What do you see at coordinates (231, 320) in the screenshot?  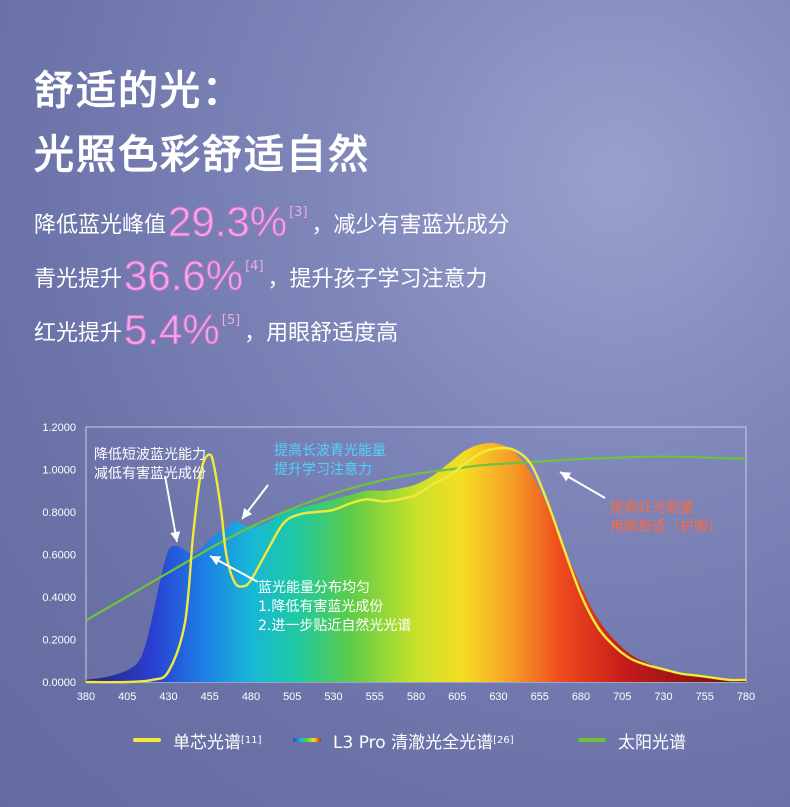 I see `claim-ref: [5]` at bounding box center [231, 320].